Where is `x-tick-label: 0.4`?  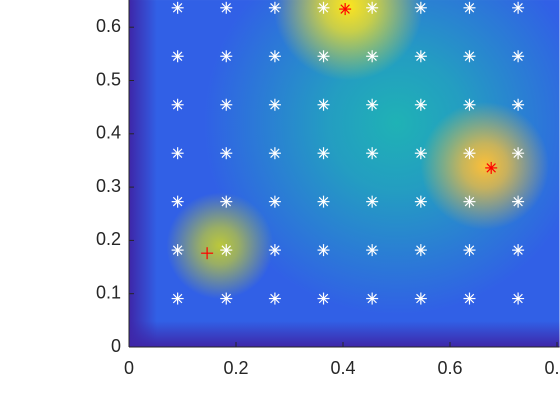
x-tick-label: 0.4 is located at coordinates (342, 368).